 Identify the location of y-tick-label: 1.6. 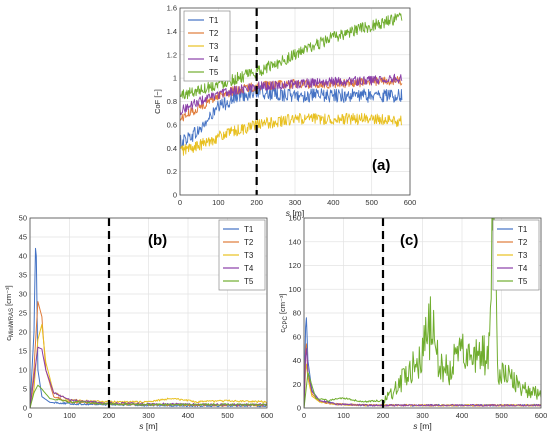
(172, 8).